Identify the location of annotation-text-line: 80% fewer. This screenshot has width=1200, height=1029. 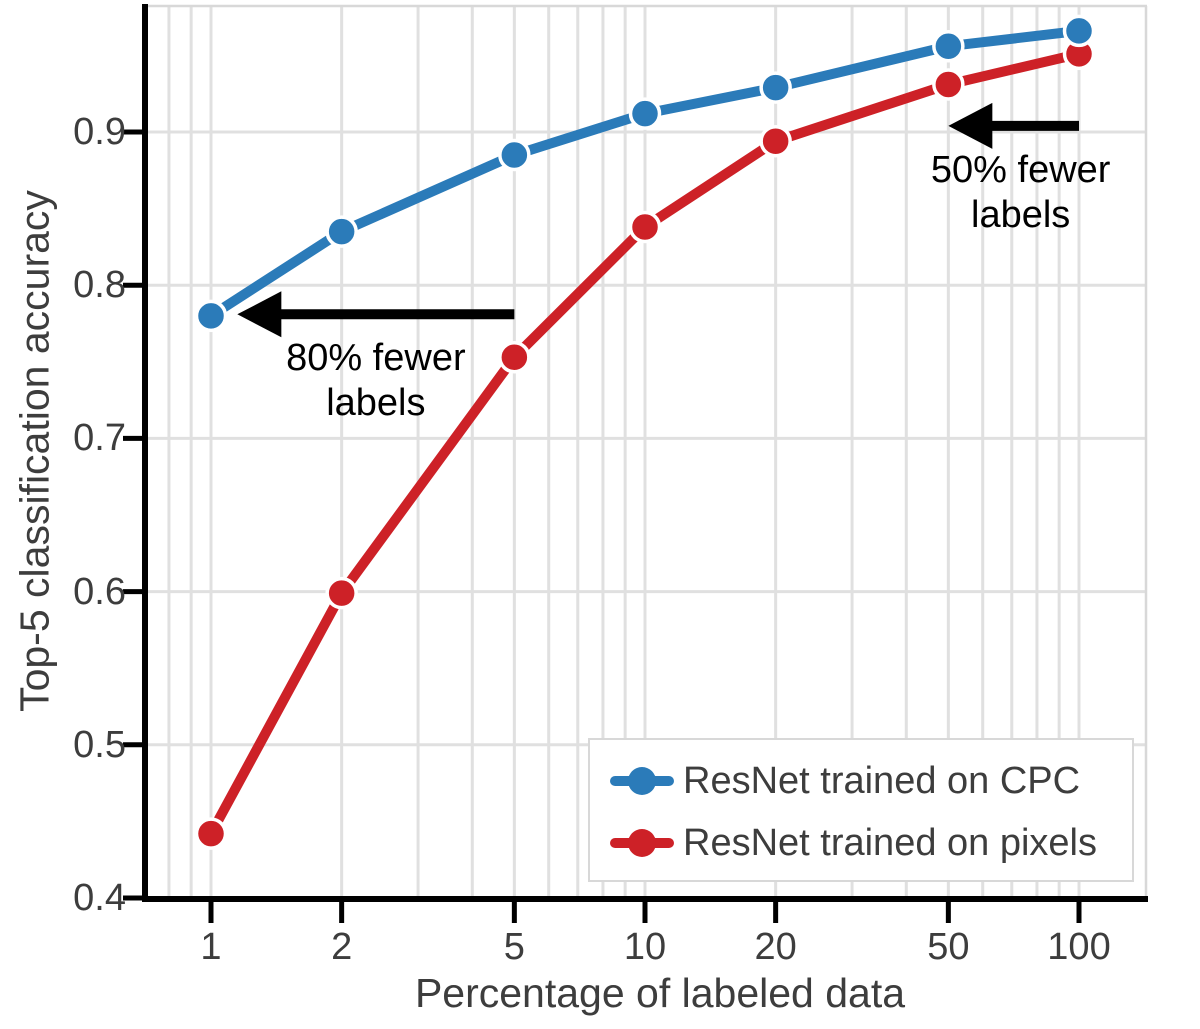
(376, 358).